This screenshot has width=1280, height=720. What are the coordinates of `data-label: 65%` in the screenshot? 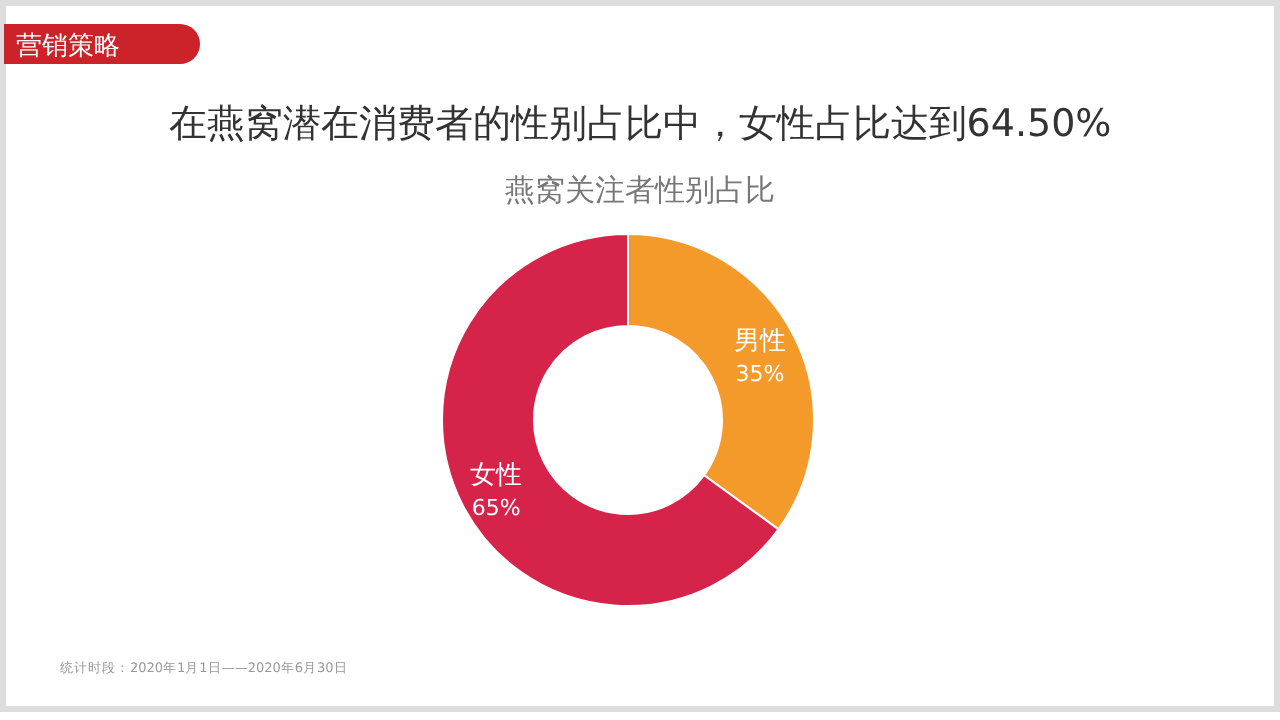 It's located at (496, 508).